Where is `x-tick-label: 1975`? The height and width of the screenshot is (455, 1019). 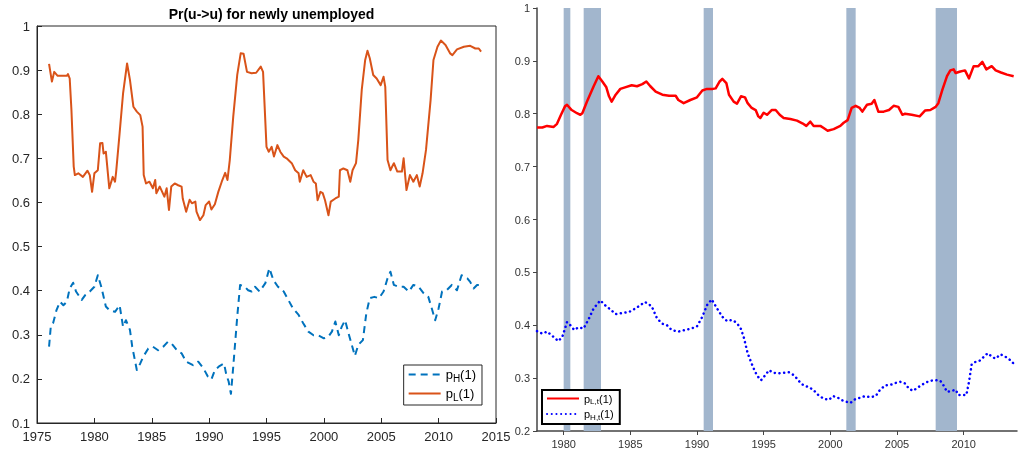 x-tick-label: 1975 is located at coordinates (37, 436).